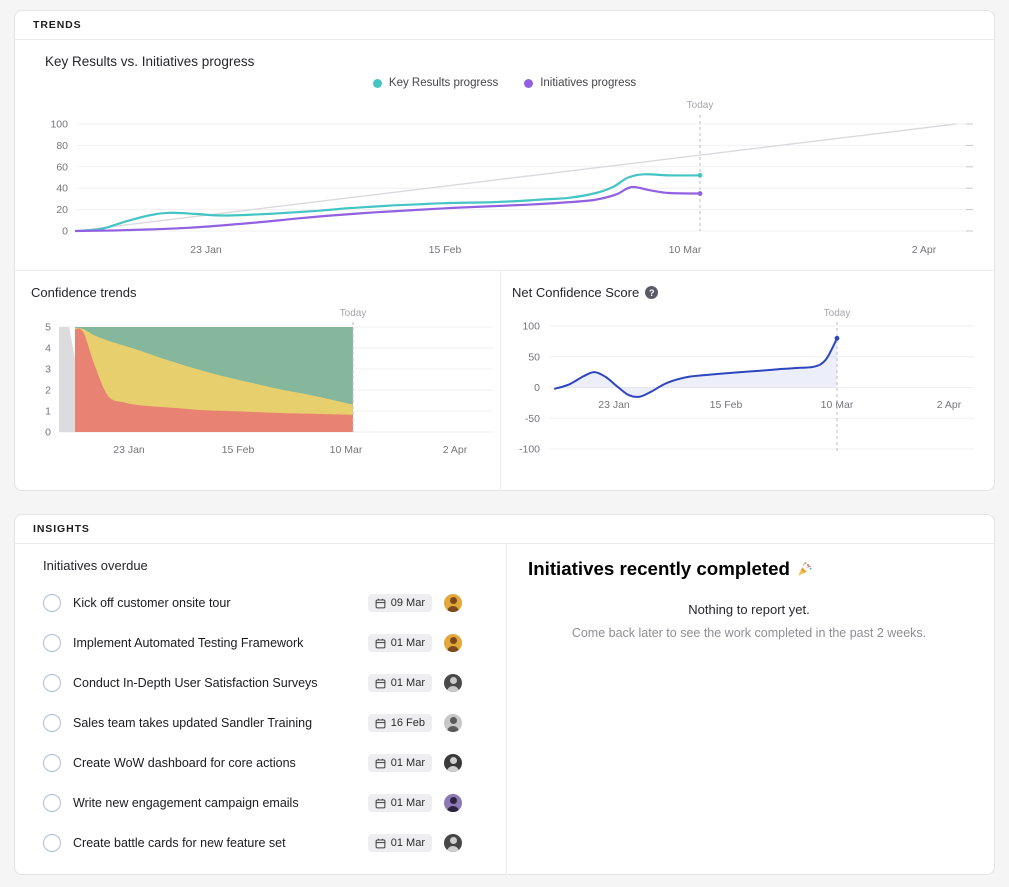 This screenshot has height=887, width=1009. I want to click on confidence-trends-title: Confidence trends, so click(84, 292).